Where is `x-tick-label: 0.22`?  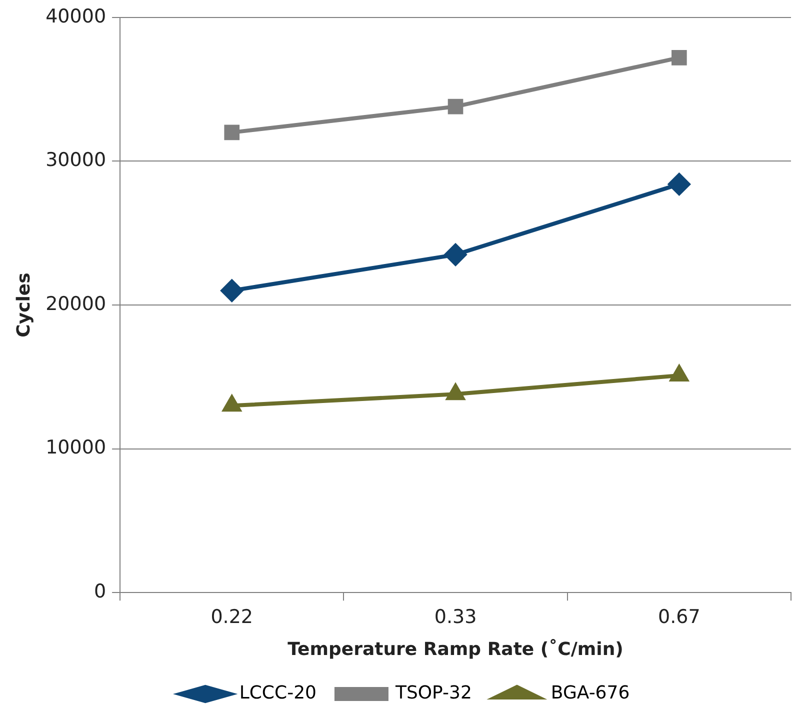
x-tick-label: 0.22 is located at coordinates (232, 617).